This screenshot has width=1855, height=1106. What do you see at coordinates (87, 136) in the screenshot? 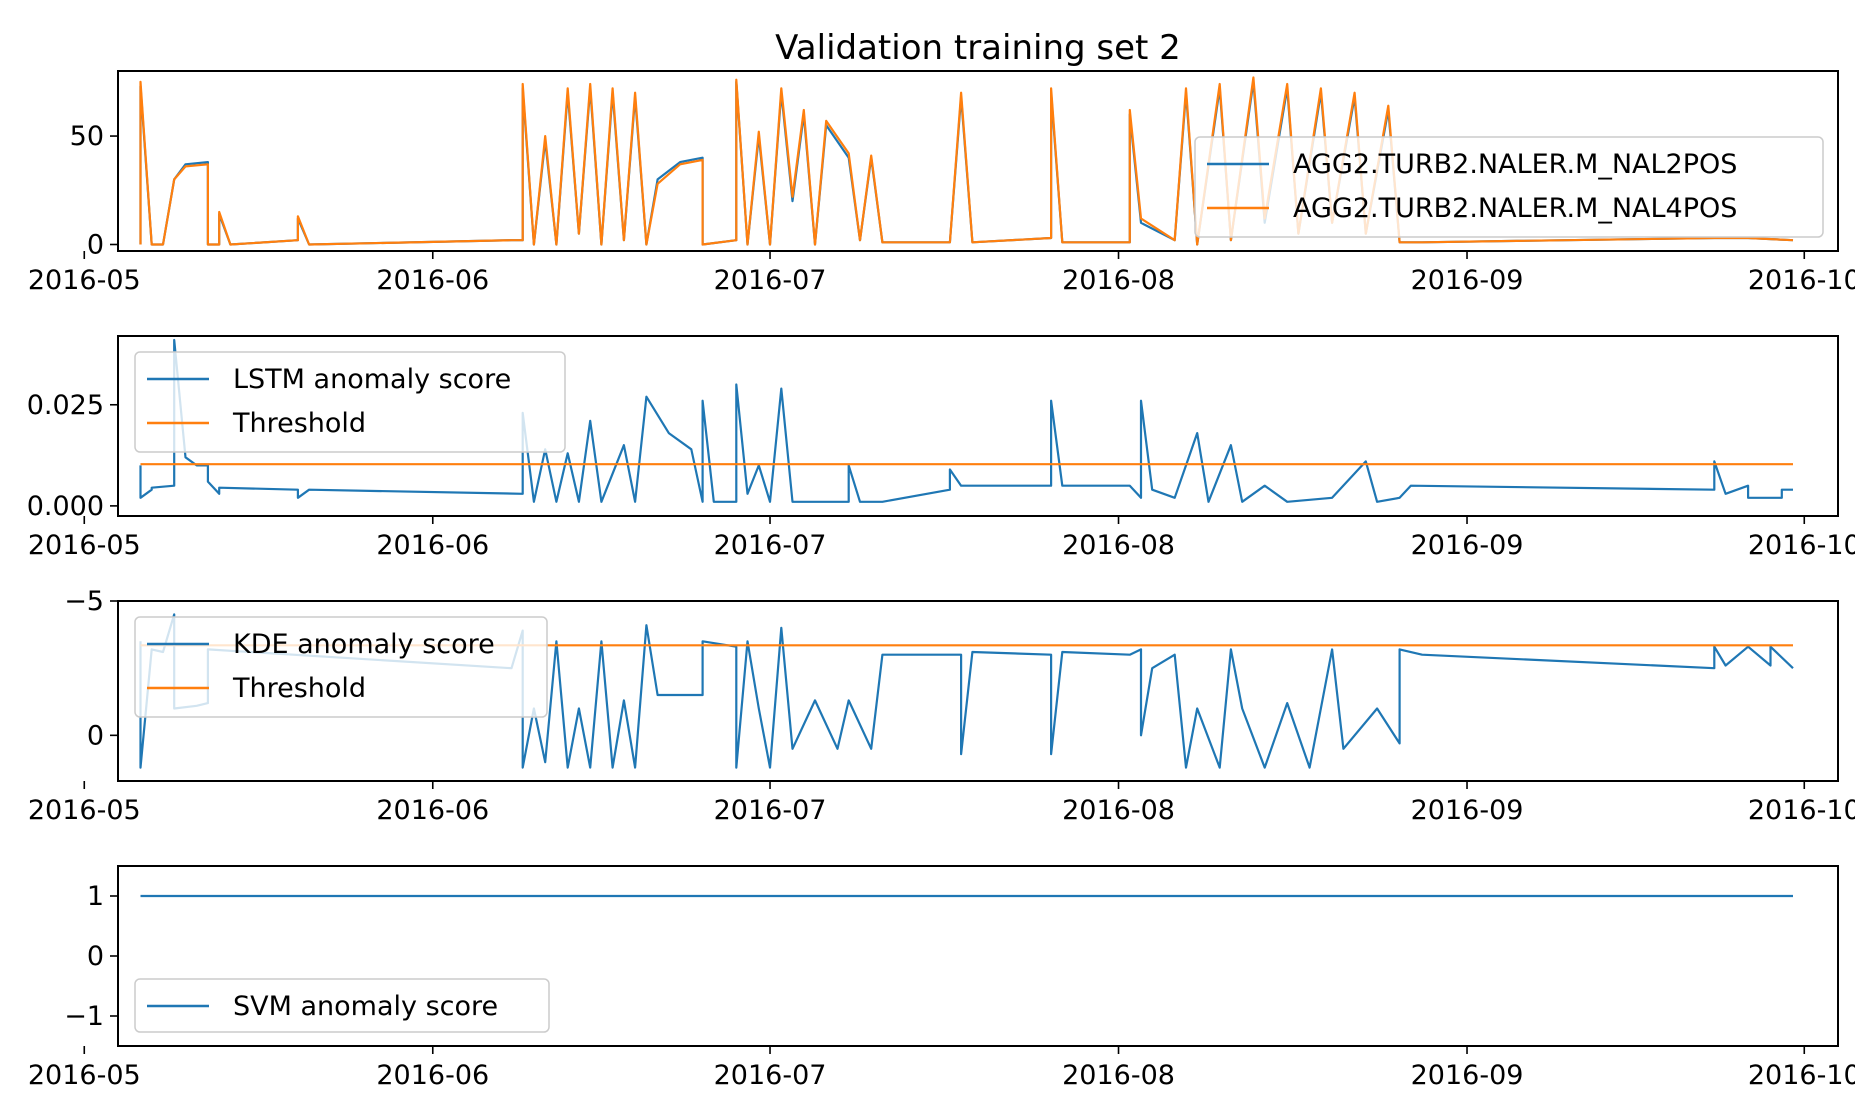
I see `y-tick-label: 50` at bounding box center [87, 136].